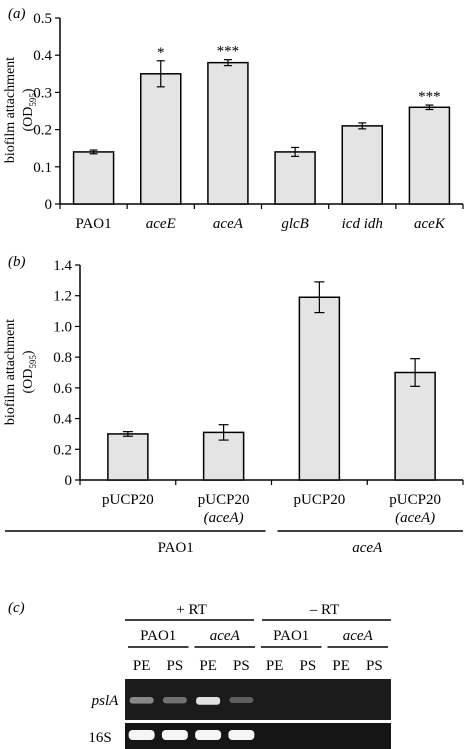 This screenshot has width=474, height=749. I want to click on x-tick-label: aceA, so click(228, 224).